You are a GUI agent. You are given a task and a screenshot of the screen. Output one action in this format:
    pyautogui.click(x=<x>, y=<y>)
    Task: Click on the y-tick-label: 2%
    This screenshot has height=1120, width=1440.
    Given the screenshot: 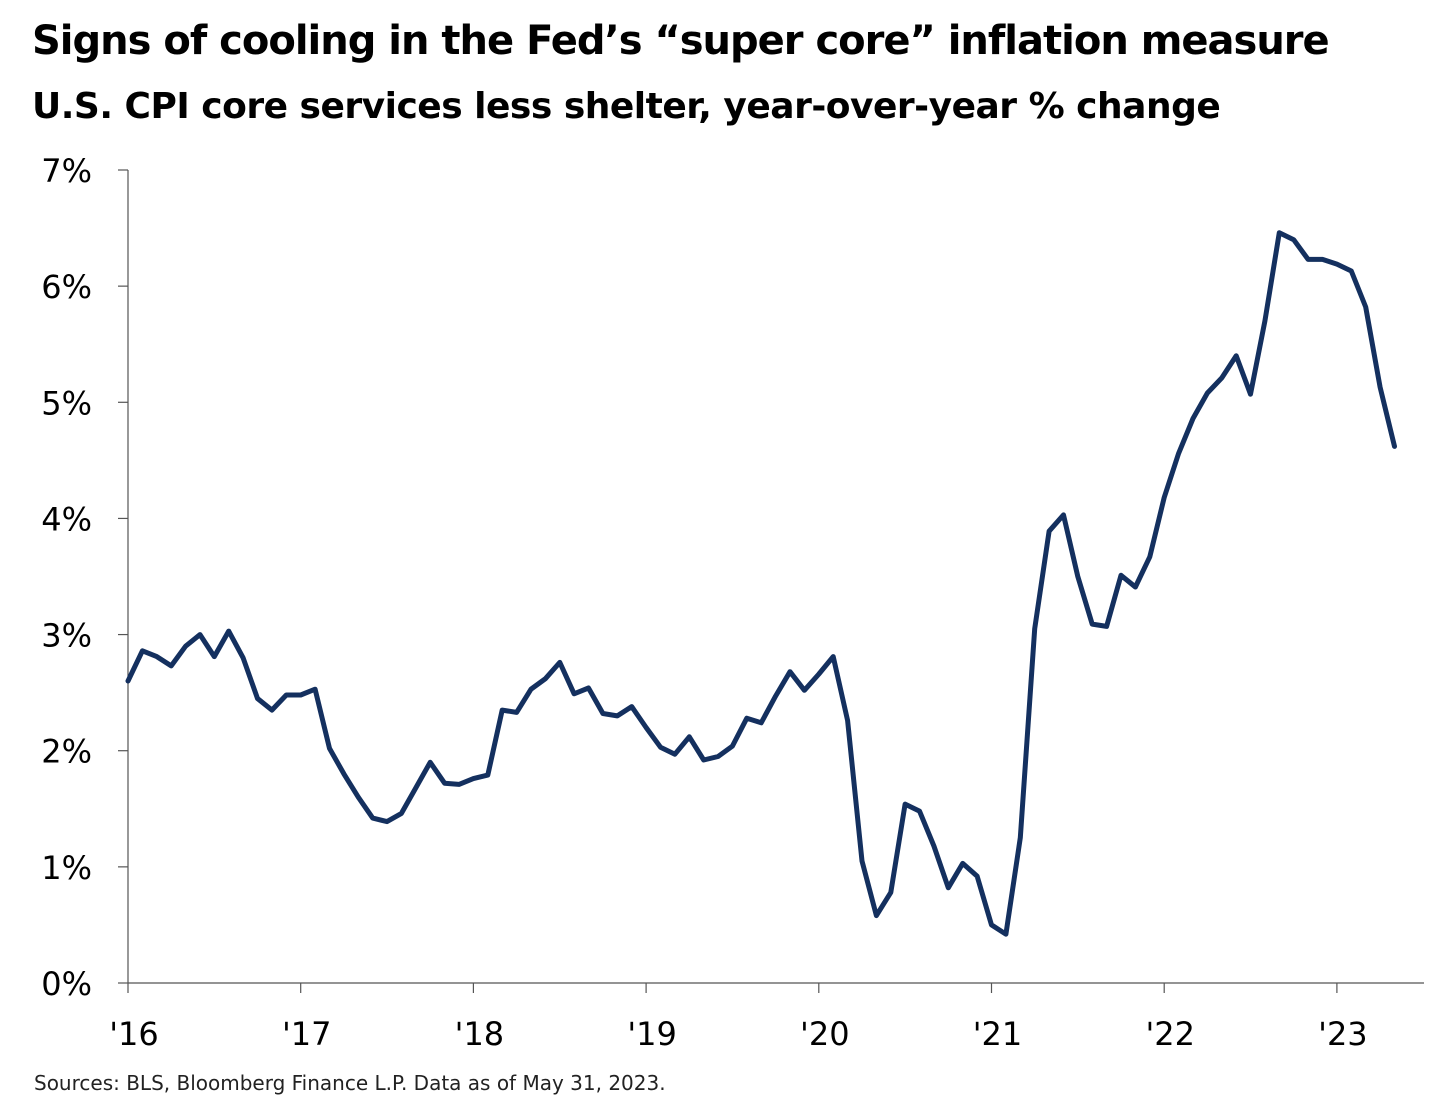 What is the action you would take?
    pyautogui.click(x=66, y=752)
    